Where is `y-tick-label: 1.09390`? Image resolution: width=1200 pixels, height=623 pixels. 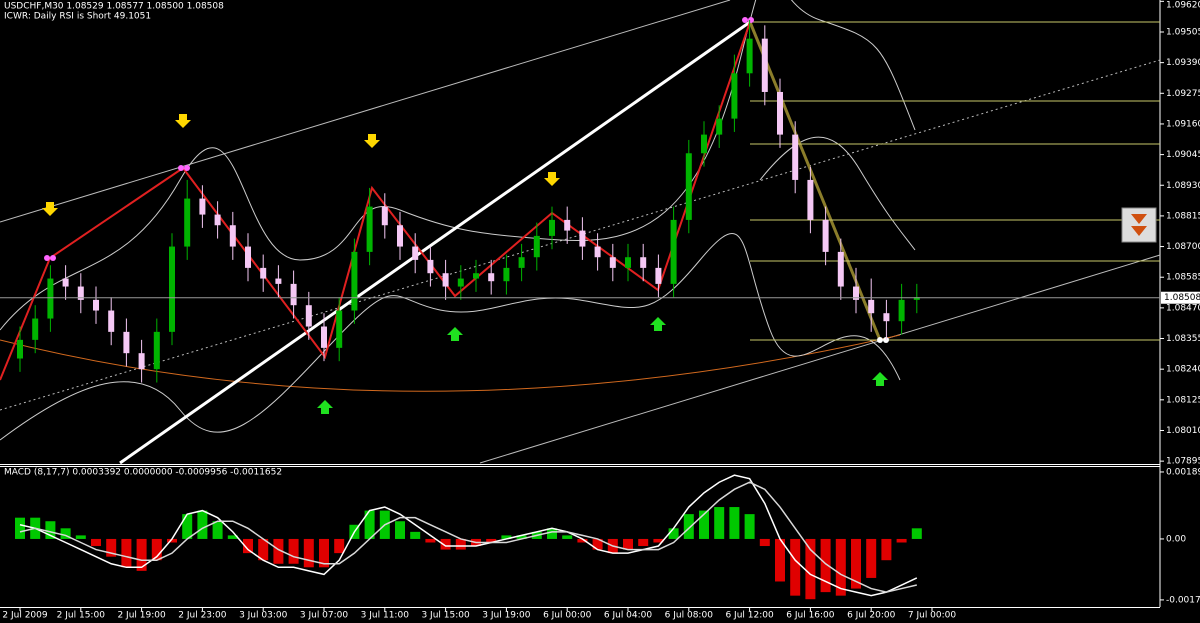 y-tick-label: 1.09390 is located at coordinates (1183, 63).